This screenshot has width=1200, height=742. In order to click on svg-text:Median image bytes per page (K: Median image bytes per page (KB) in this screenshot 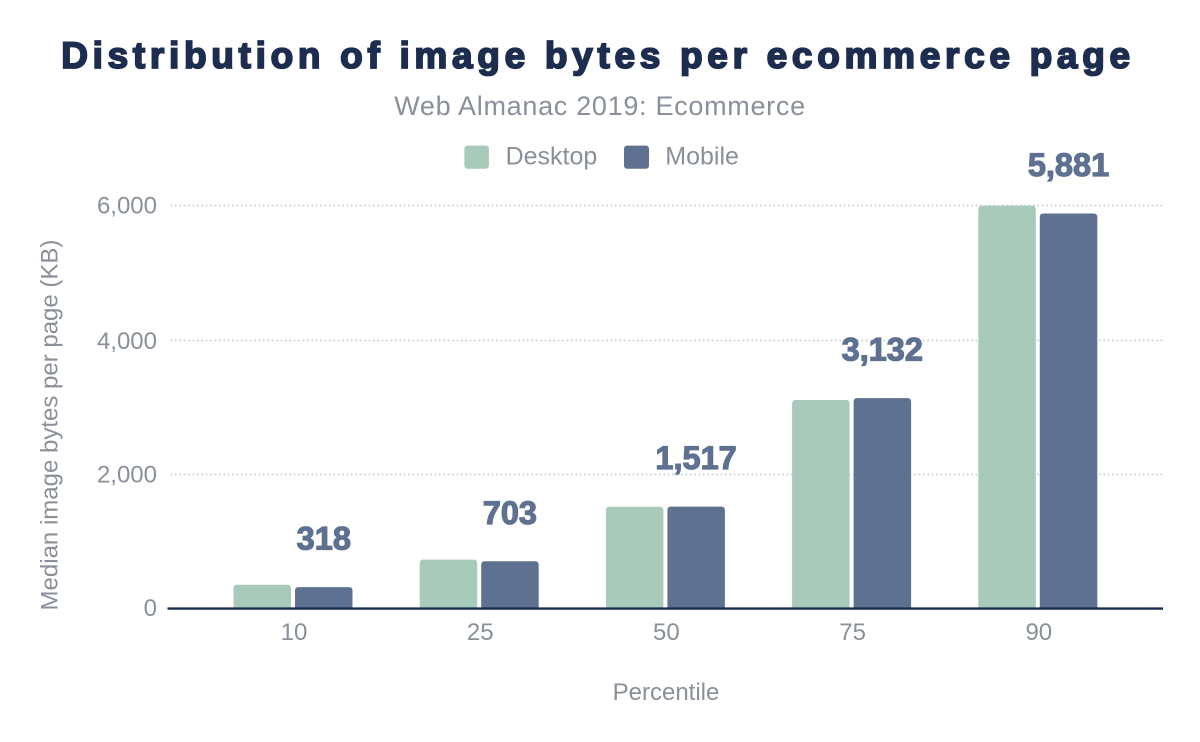, I will do `click(50, 425)`.